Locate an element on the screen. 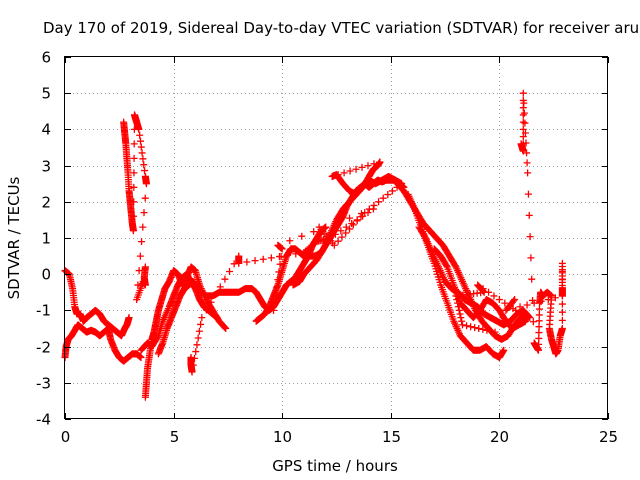 The image size is (640, 480). y-tick-label: -2 is located at coordinates (43, 348).